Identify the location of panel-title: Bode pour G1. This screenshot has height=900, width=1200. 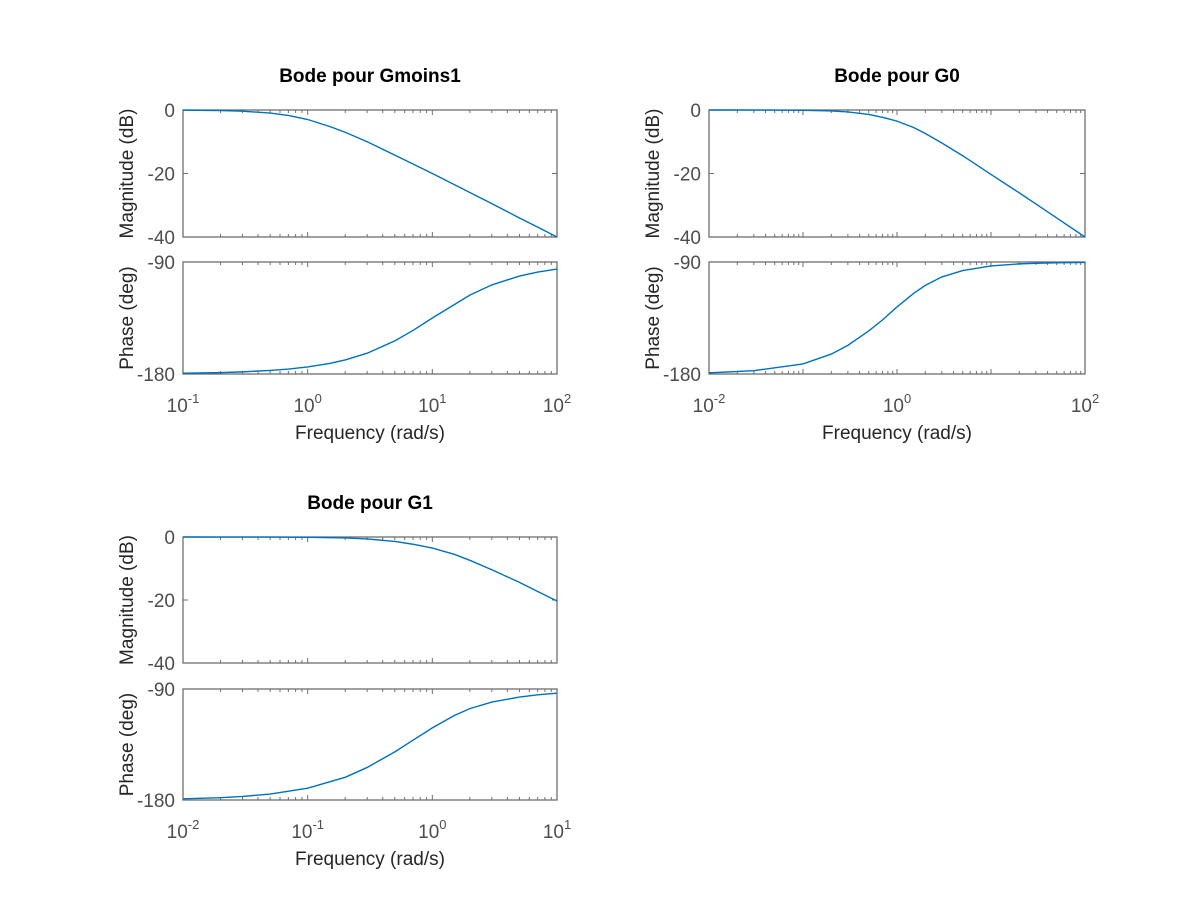
(370, 503).